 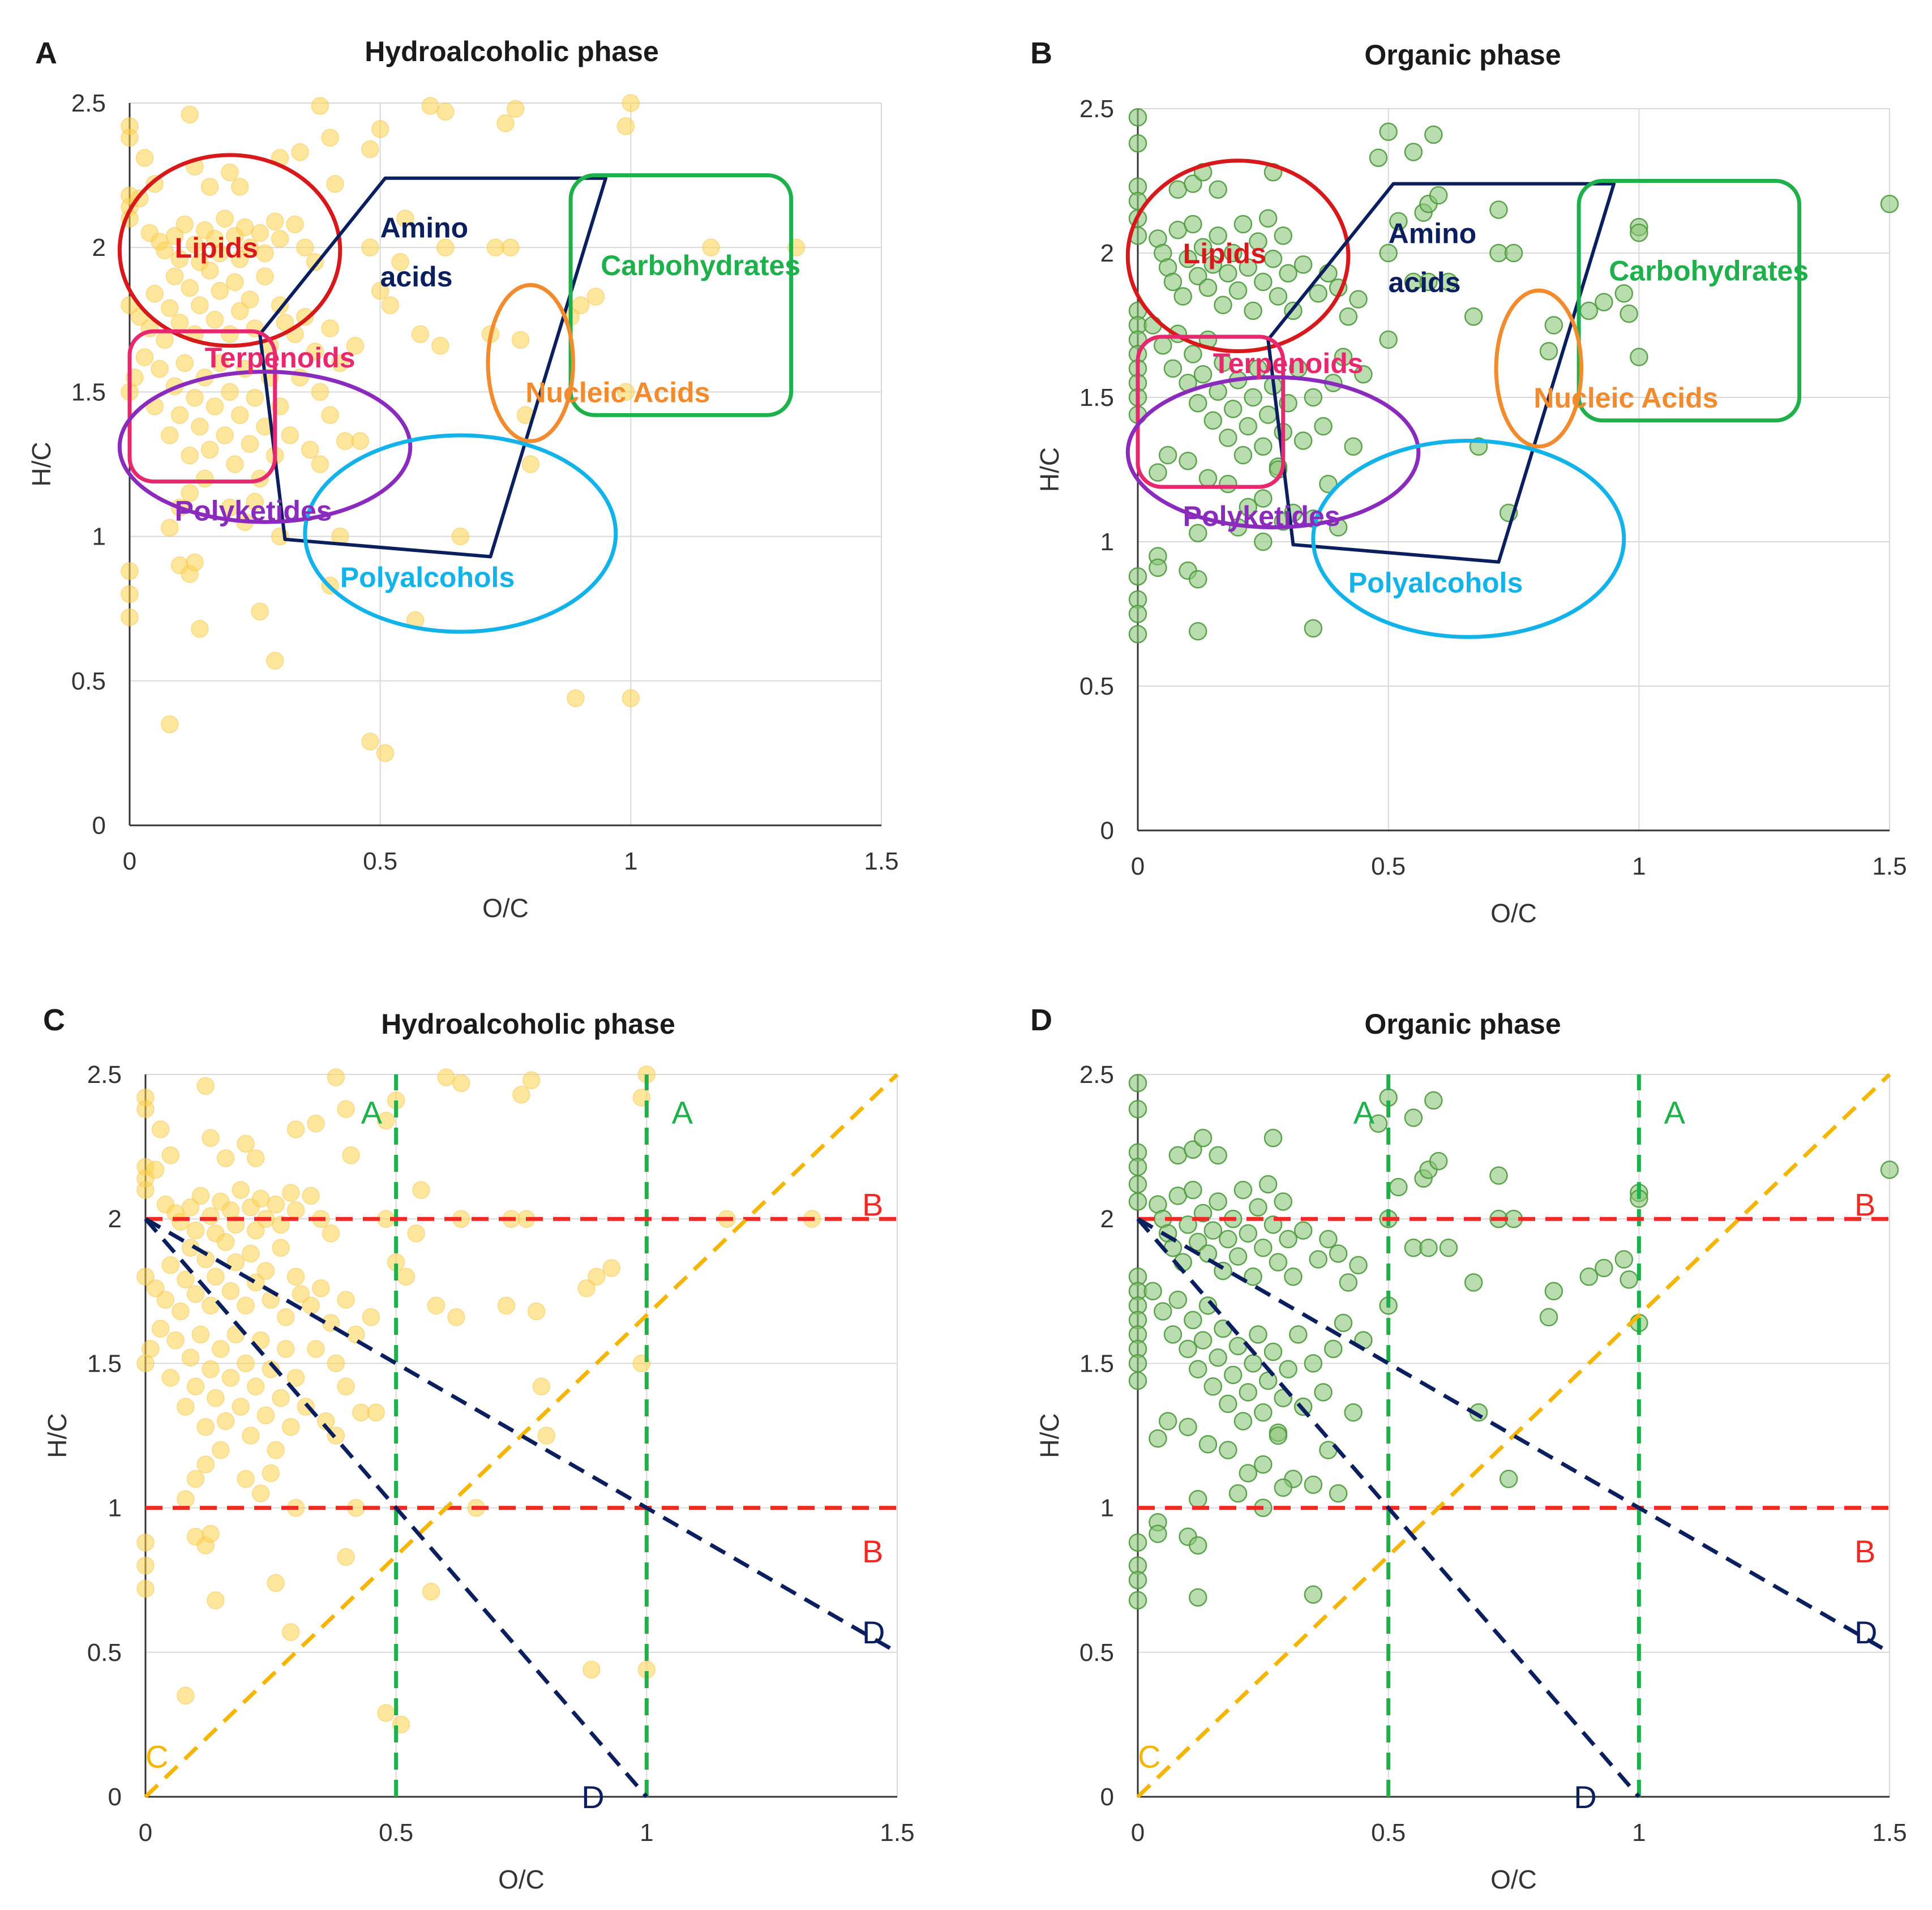 I want to click on region-terpenoids, so click(x=1211, y=412).